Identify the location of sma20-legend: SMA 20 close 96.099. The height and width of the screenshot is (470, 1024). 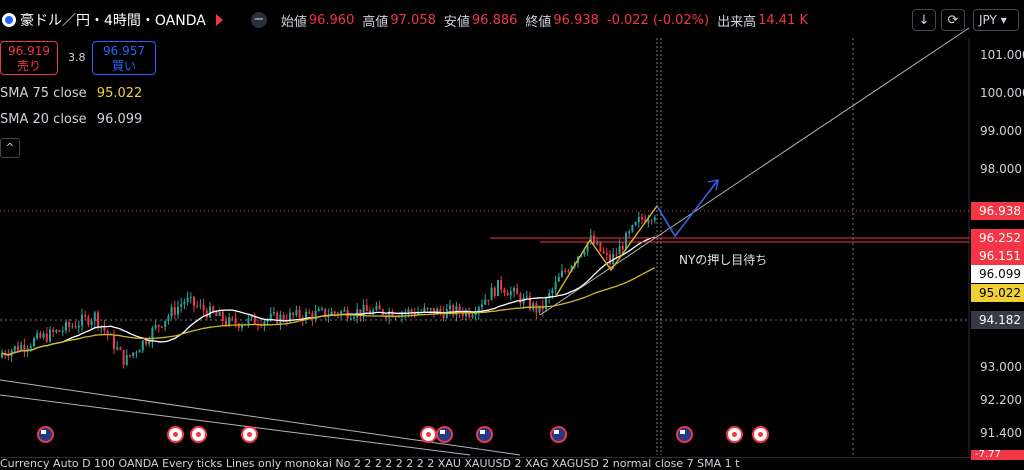
(71, 119).